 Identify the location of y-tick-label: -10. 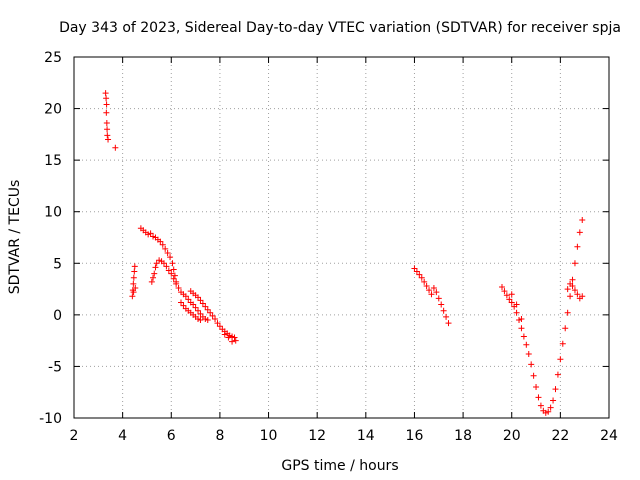
(50, 419).